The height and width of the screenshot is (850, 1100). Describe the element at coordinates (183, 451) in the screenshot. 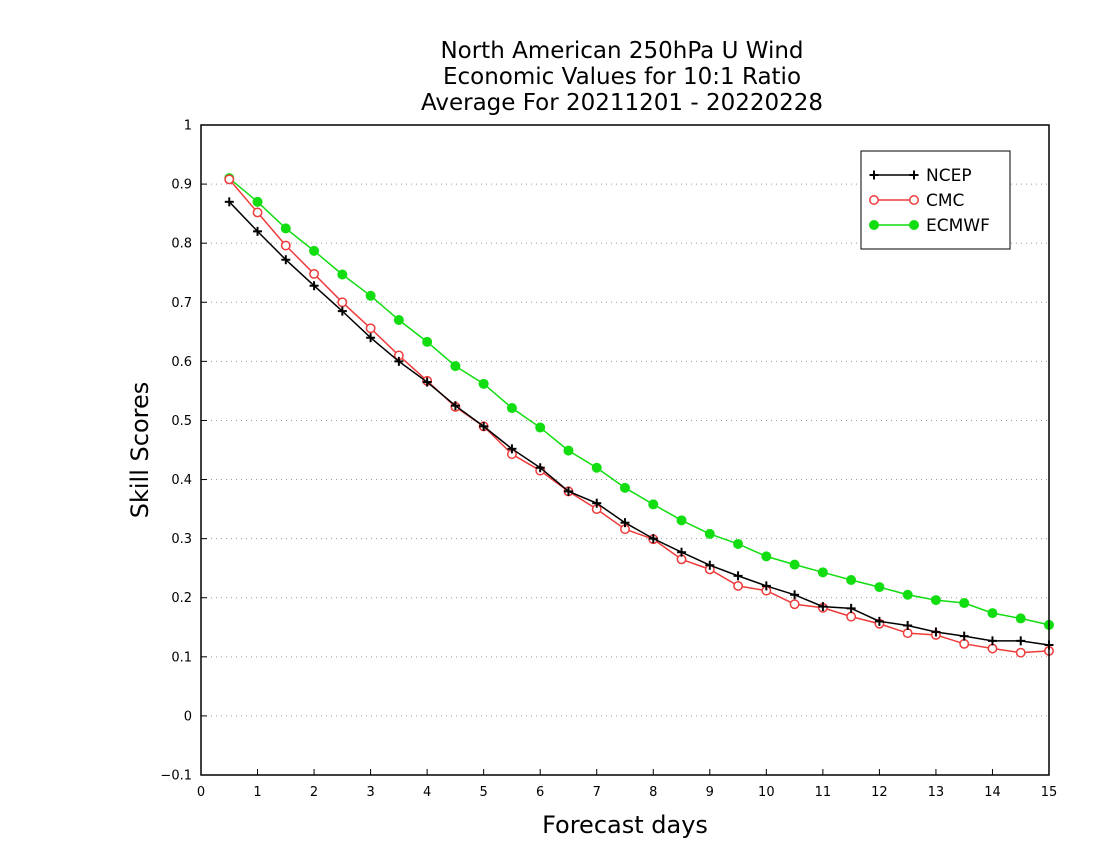

I see `y-axis-ticks: −0.1 0 0.1 0.2 0.3 0.4 0.5 0.6 0.7 0.8 0.9 1` at that location.